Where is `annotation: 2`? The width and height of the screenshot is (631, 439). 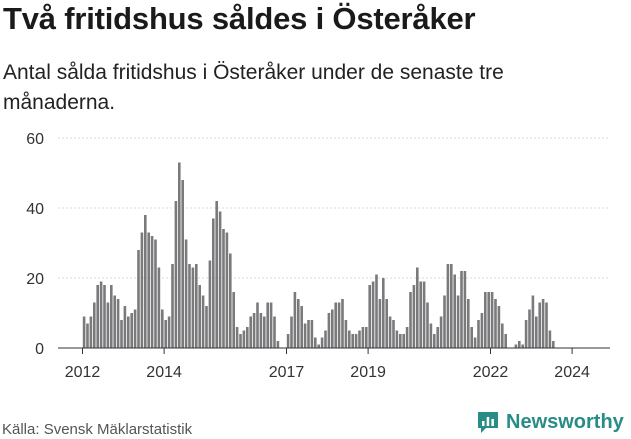
annotation: 2 is located at coordinates (583, 2).